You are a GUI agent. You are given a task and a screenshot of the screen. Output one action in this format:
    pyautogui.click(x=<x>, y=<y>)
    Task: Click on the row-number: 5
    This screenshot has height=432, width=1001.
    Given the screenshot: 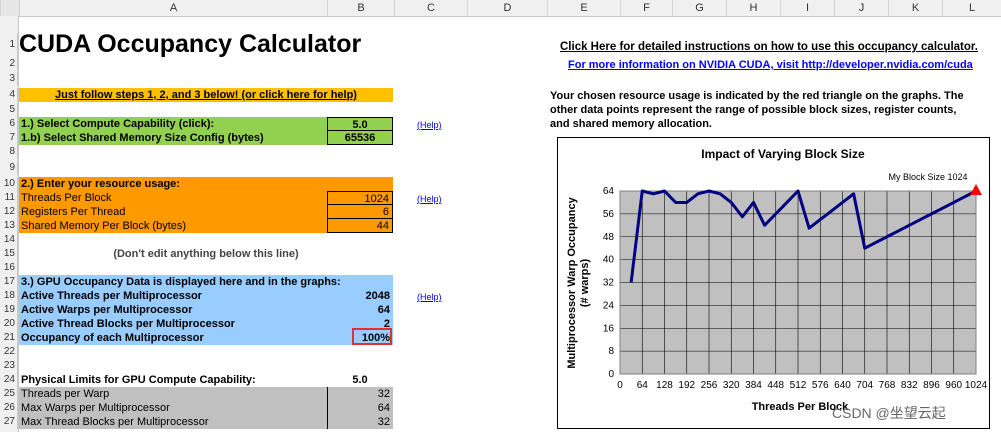 What is the action you would take?
    pyautogui.click(x=9, y=110)
    